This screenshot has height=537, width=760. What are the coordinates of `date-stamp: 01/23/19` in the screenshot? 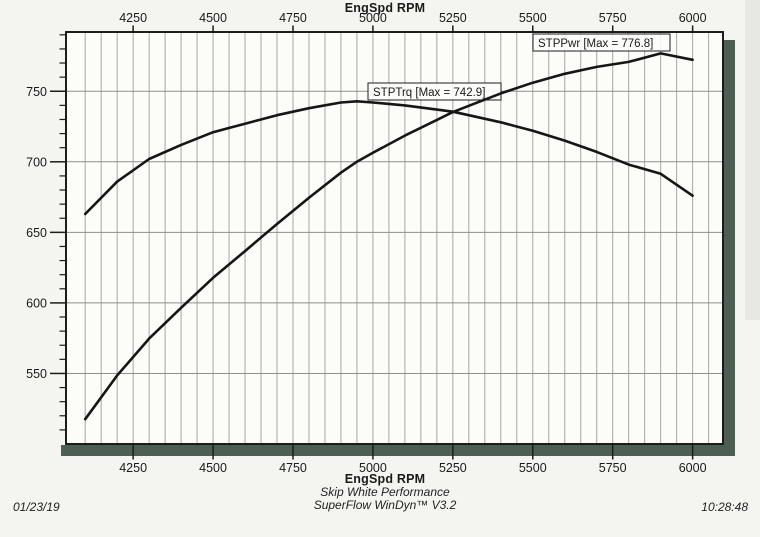 It's located at (36, 507).